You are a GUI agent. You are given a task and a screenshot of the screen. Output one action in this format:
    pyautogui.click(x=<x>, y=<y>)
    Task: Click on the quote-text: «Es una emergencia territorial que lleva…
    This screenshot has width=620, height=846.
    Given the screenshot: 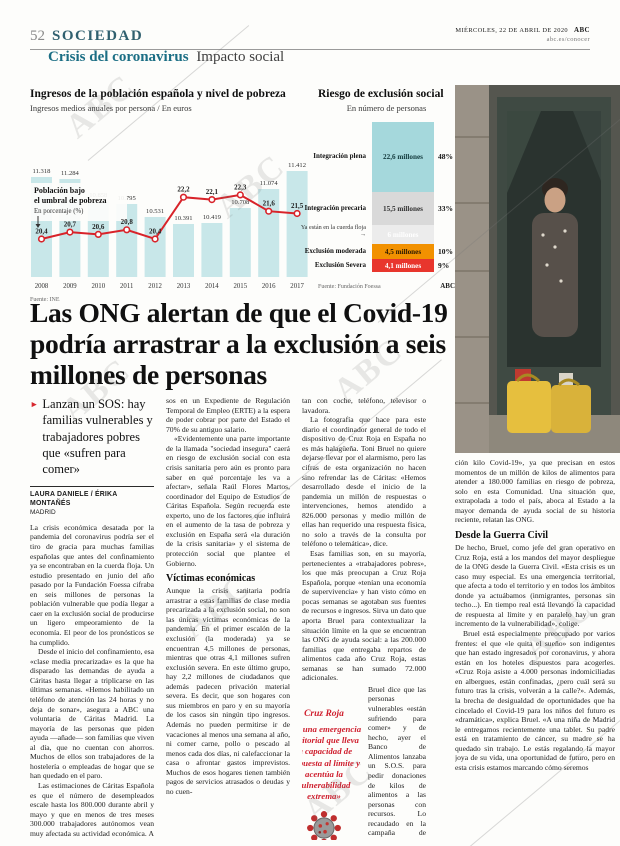 What is the action you would take?
    pyautogui.click(x=332, y=762)
    